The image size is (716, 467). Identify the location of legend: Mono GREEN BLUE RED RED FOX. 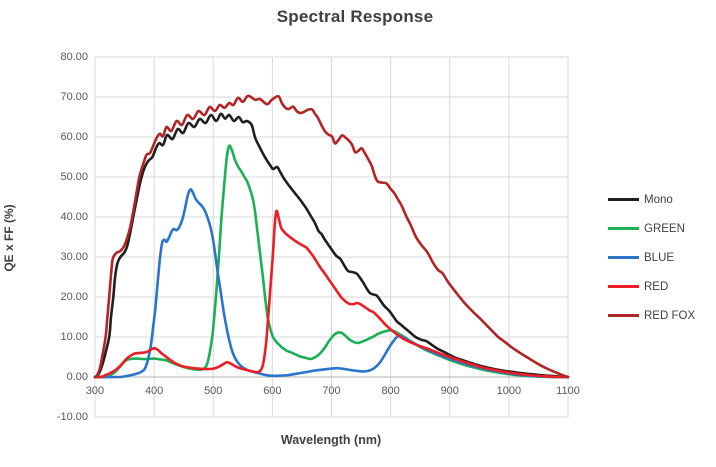
(651, 257).